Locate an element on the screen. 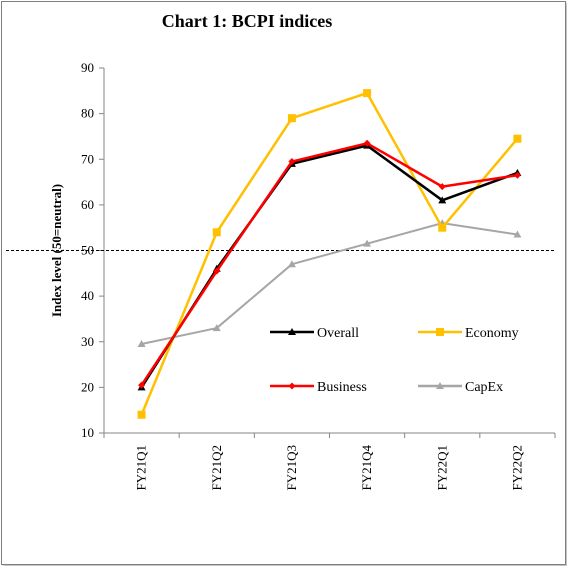  legend-label-overall: Overall is located at coordinates (338, 333).